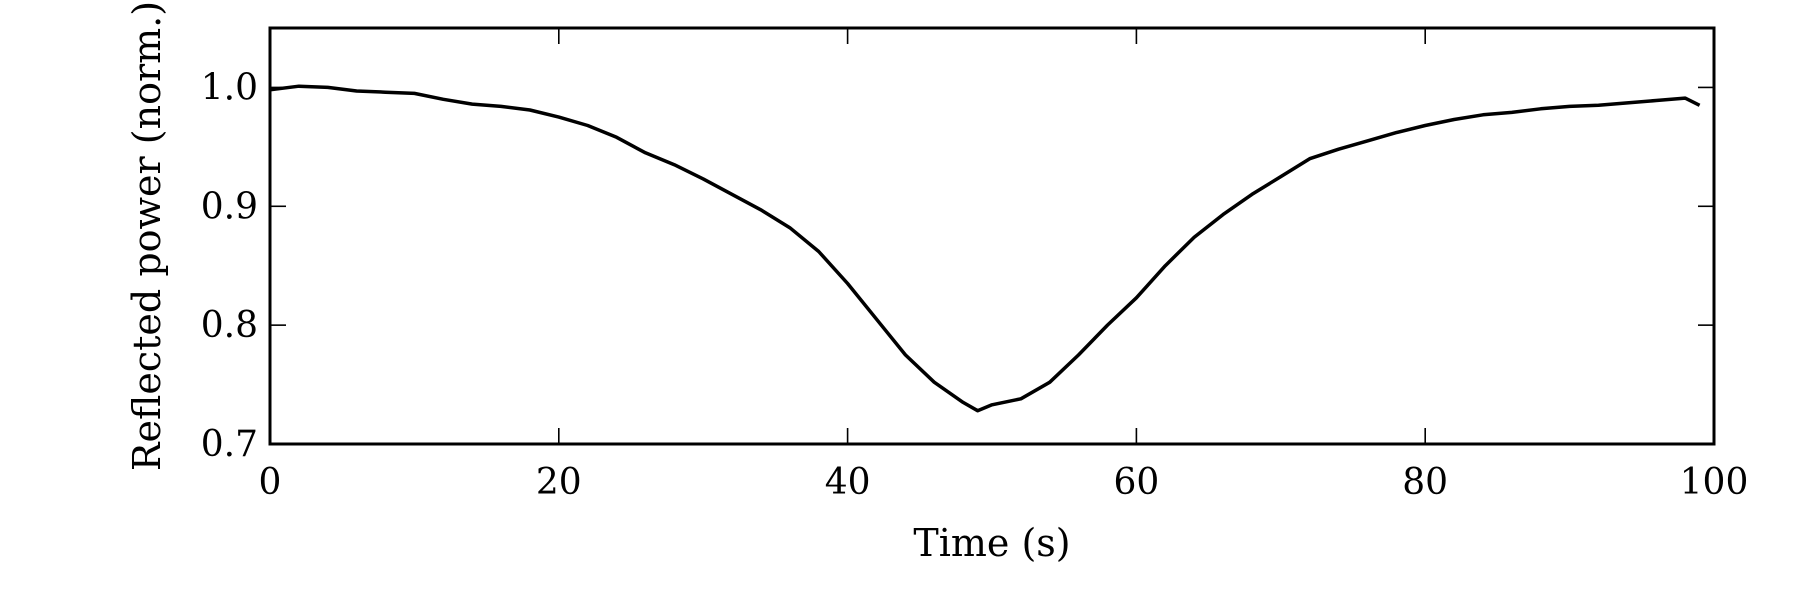  Describe the element at coordinates (991, 543) in the screenshot. I see `x-axis-label: Time (s)` at that location.